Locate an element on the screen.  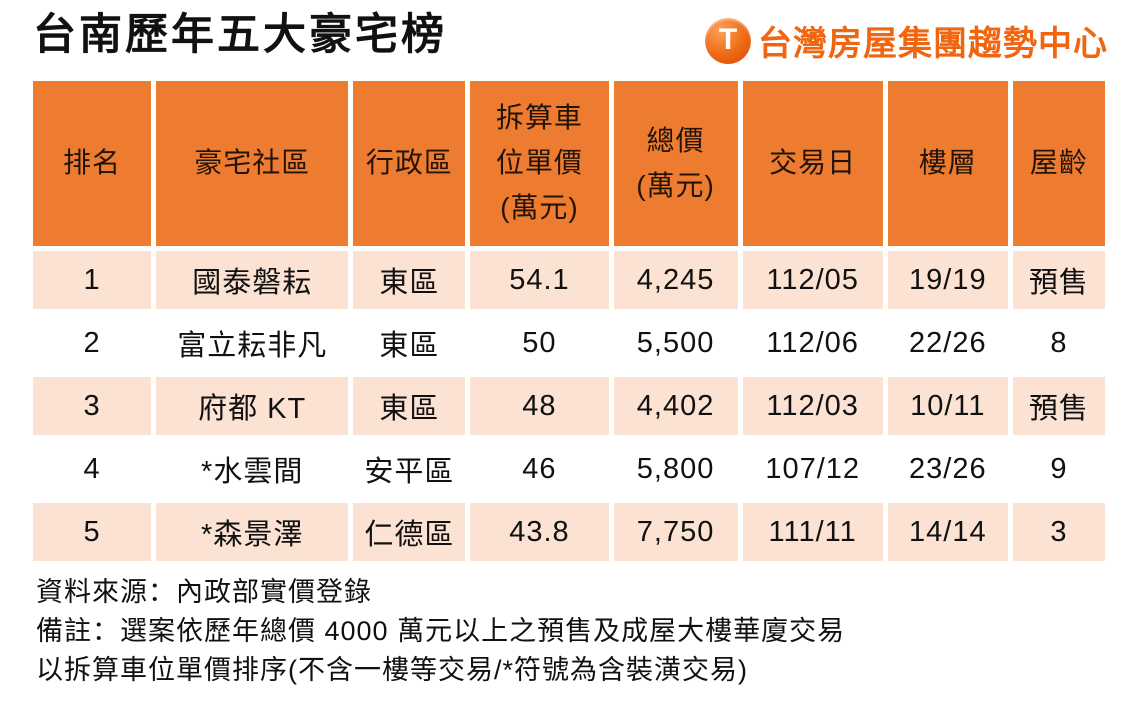
brand-logo: T 台灣房屋集團趨勢中心 is located at coordinates (906, 40).